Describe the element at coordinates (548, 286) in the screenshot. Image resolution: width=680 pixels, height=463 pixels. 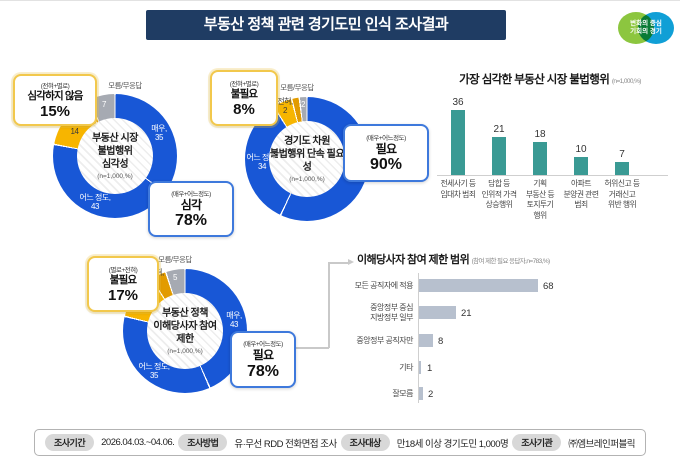
I see `hbar-value: 68` at that location.